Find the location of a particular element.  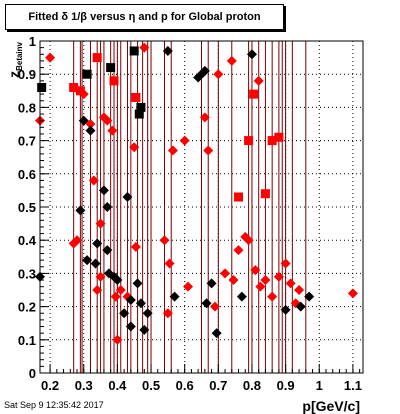

y-tick-label: 1 is located at coordinates (32, 41).